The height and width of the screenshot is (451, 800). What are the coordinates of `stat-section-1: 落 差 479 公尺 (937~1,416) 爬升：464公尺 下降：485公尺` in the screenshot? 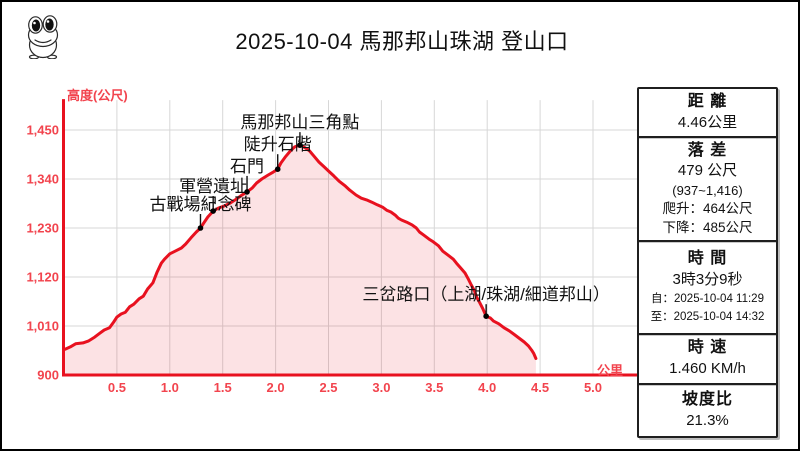 It's located at (707, 188).